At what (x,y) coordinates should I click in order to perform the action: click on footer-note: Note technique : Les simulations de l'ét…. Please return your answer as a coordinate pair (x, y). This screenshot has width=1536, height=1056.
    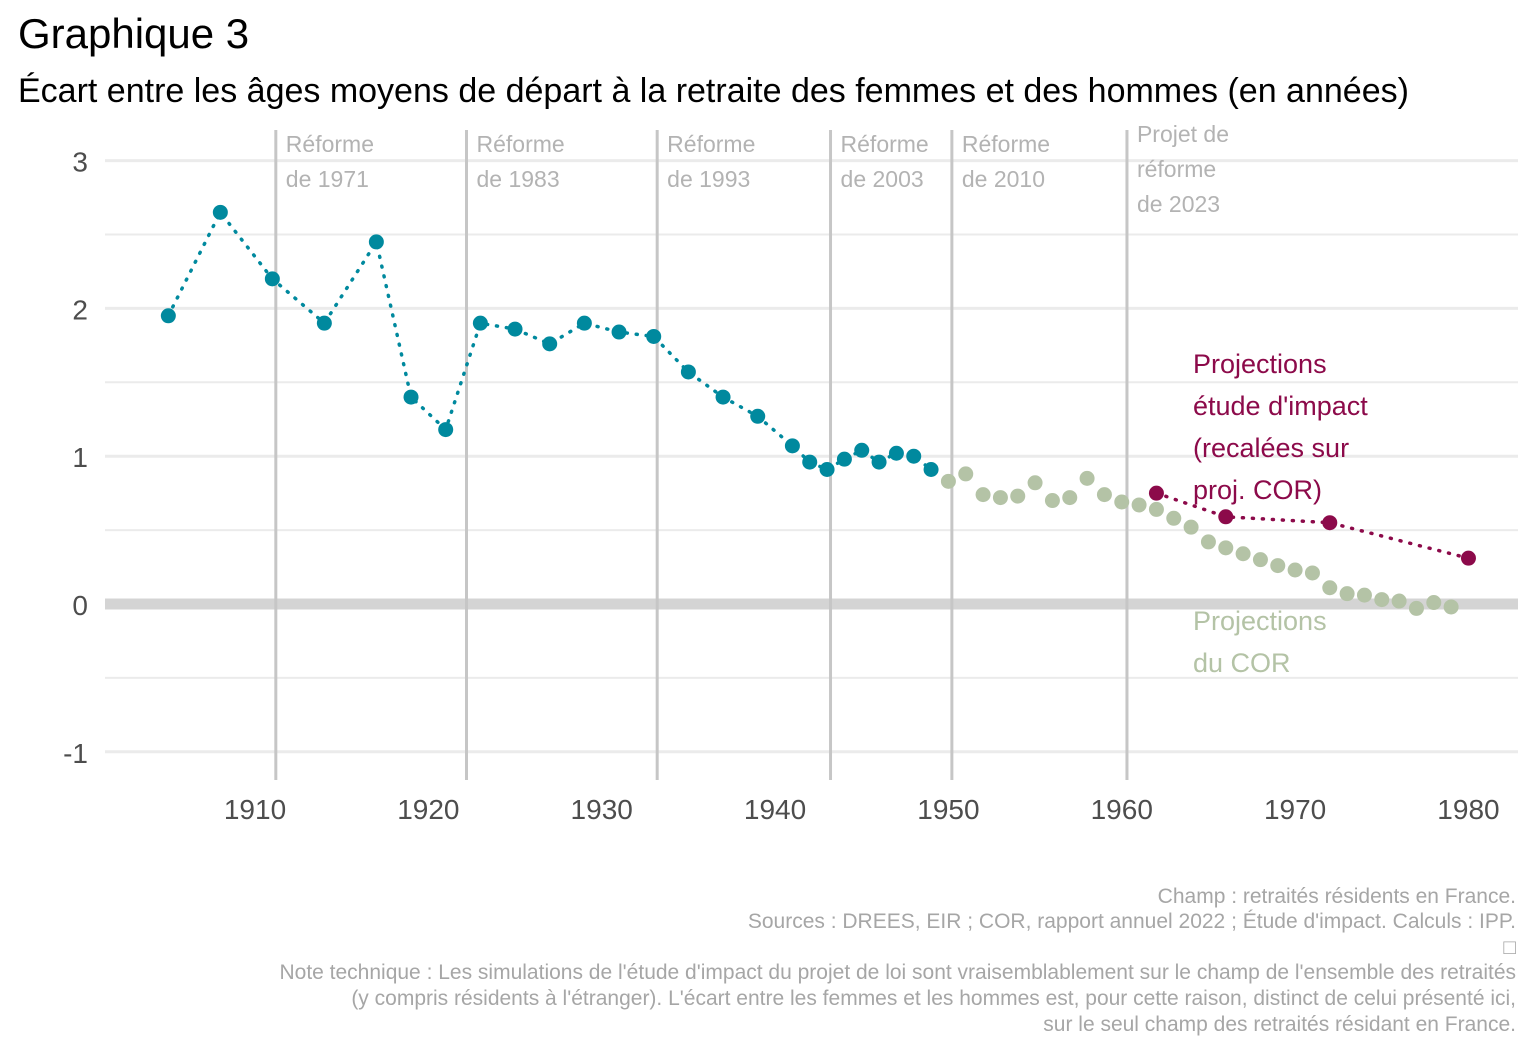
    Looking at the image, I should click on (897, 999).